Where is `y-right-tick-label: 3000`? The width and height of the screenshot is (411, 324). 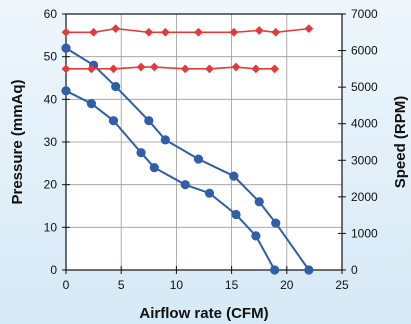
y-right-tick-label: 3000 is located at coordinates (364, 160).